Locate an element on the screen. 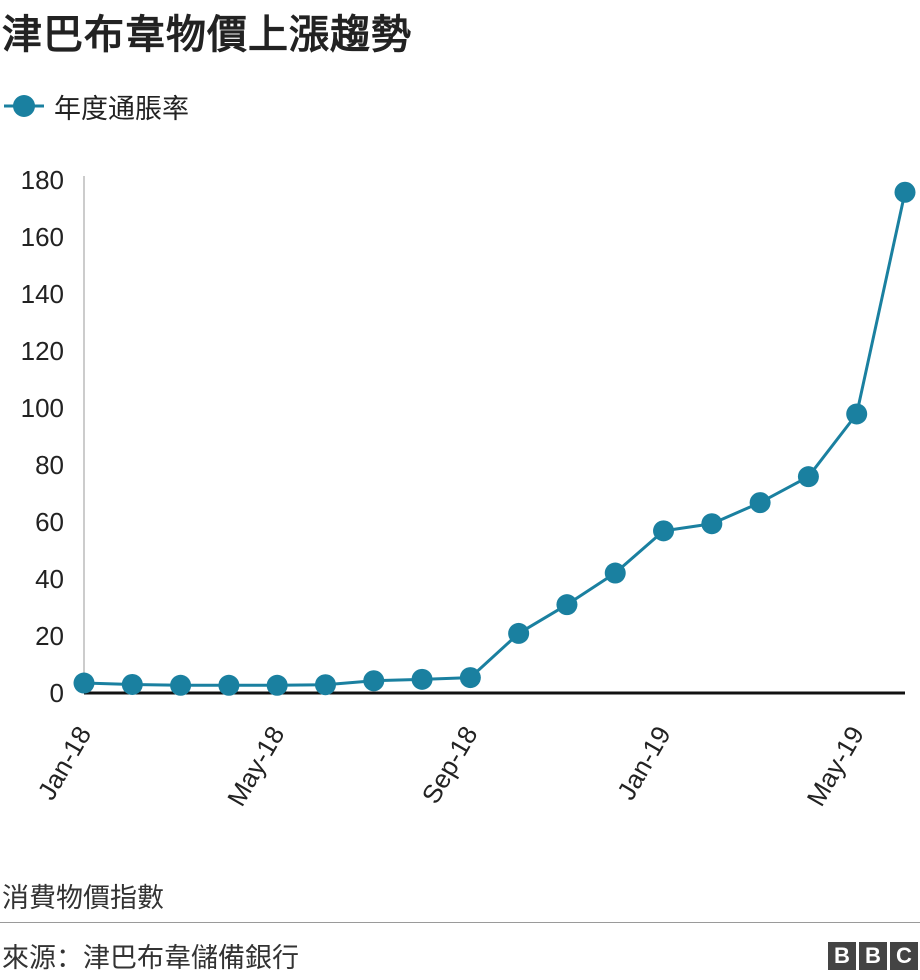 This screenshot has height=980, width=920. source-text: 來源：津巴布韋儲備銀行 is located at coordinates (150, 958).